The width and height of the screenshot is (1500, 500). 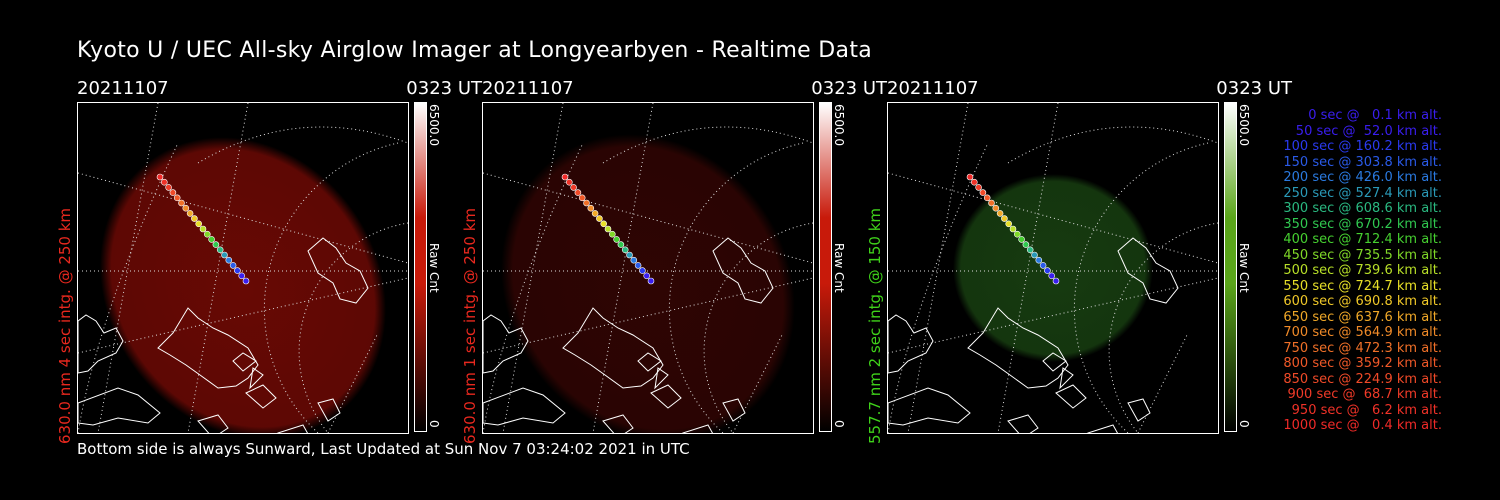 I want to click on legend-entry: 300 sec @ 608.6 km alt., so click(x=1362, y=208).